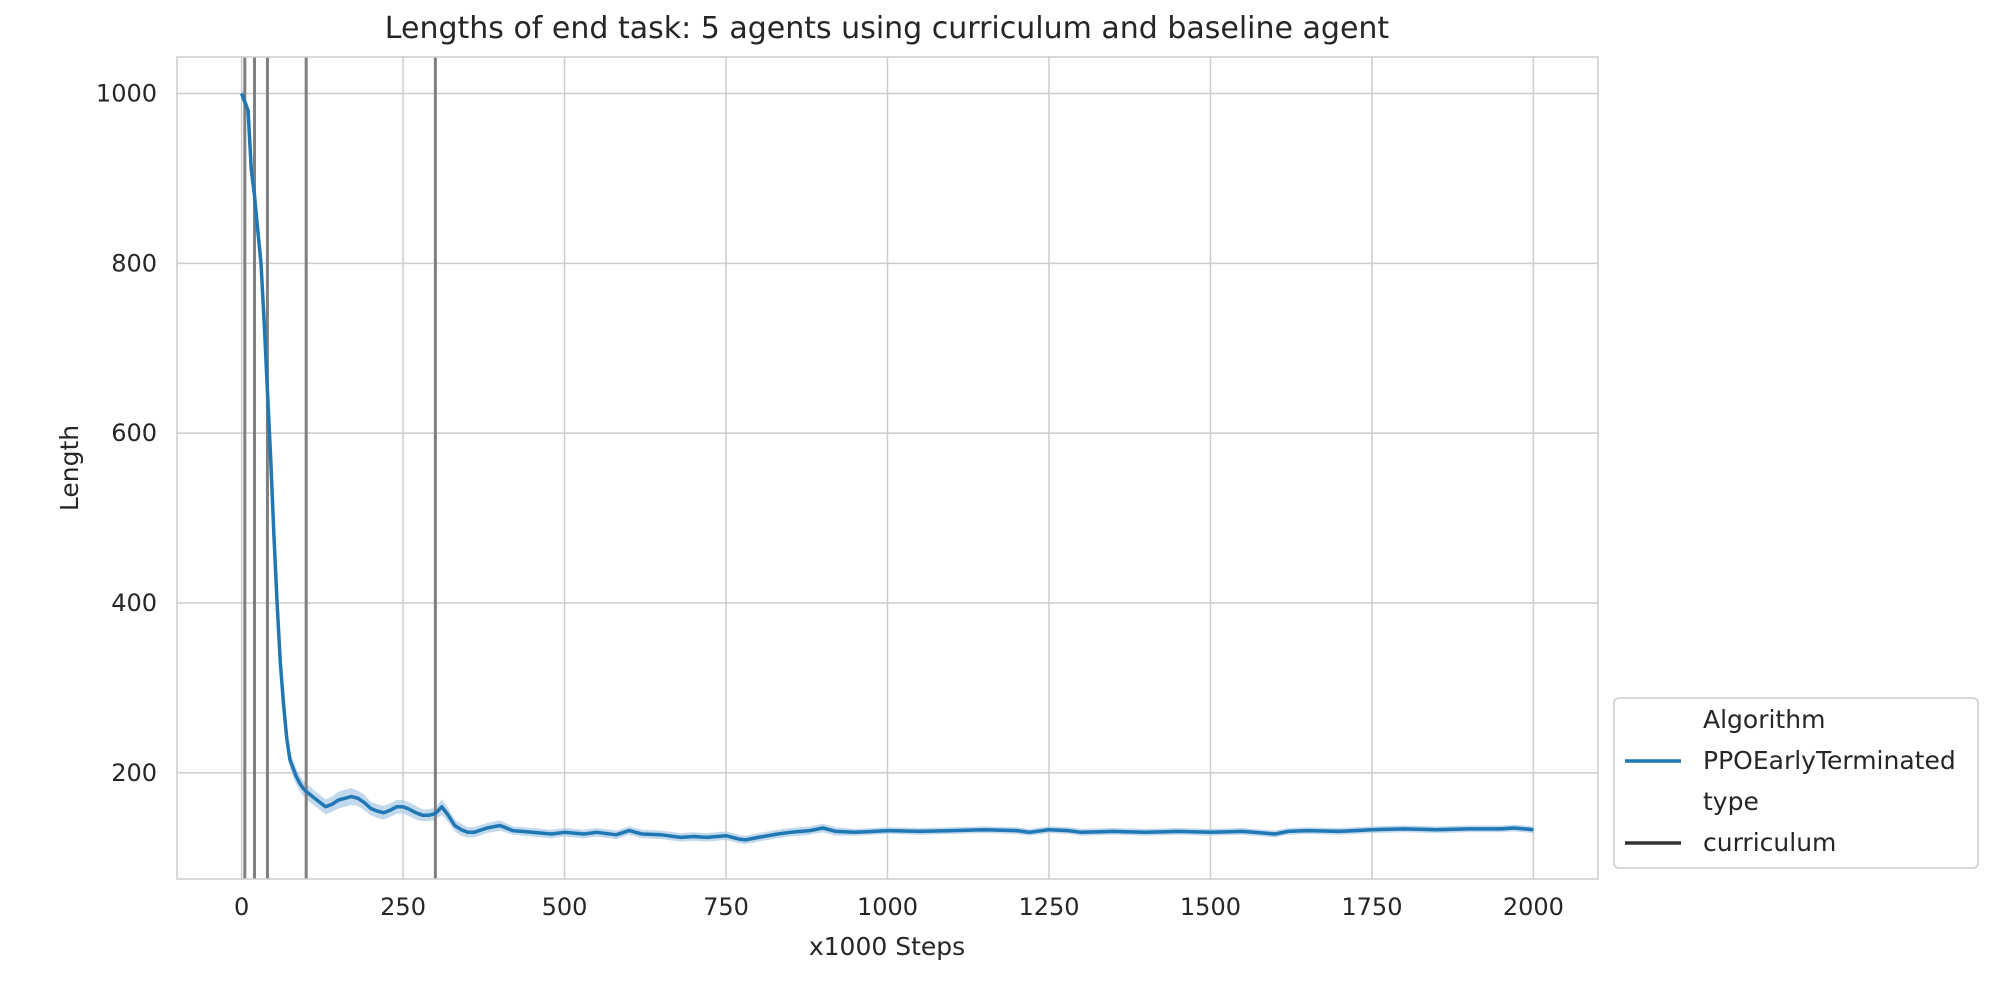  I want to click on x-tick-label: 1250, so click(1048, 907).